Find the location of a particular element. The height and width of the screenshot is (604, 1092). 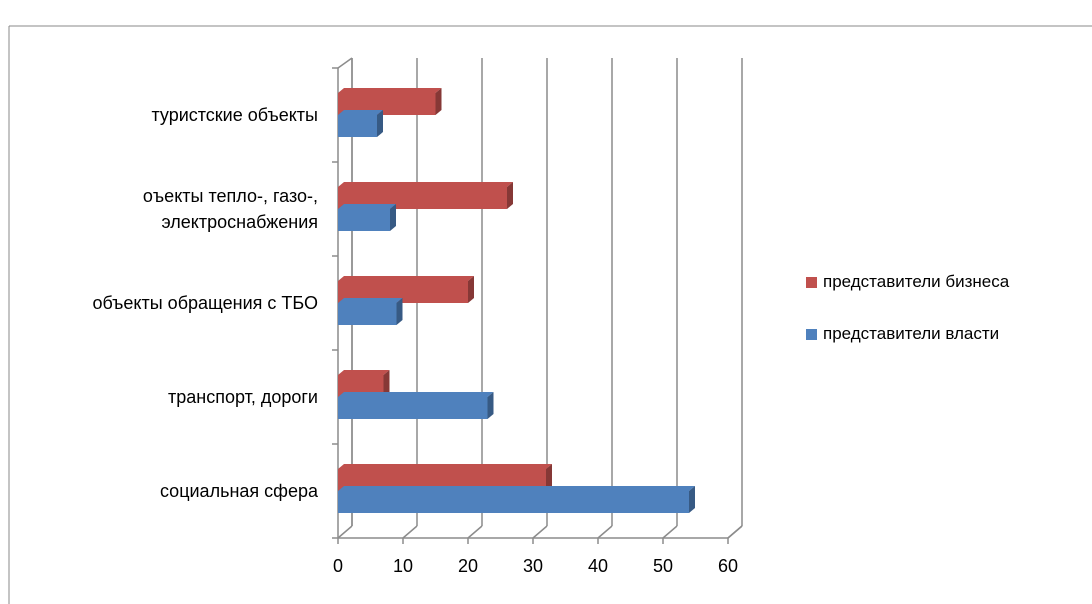

x-tick-label: 30 is located at coordinates (533, 566).